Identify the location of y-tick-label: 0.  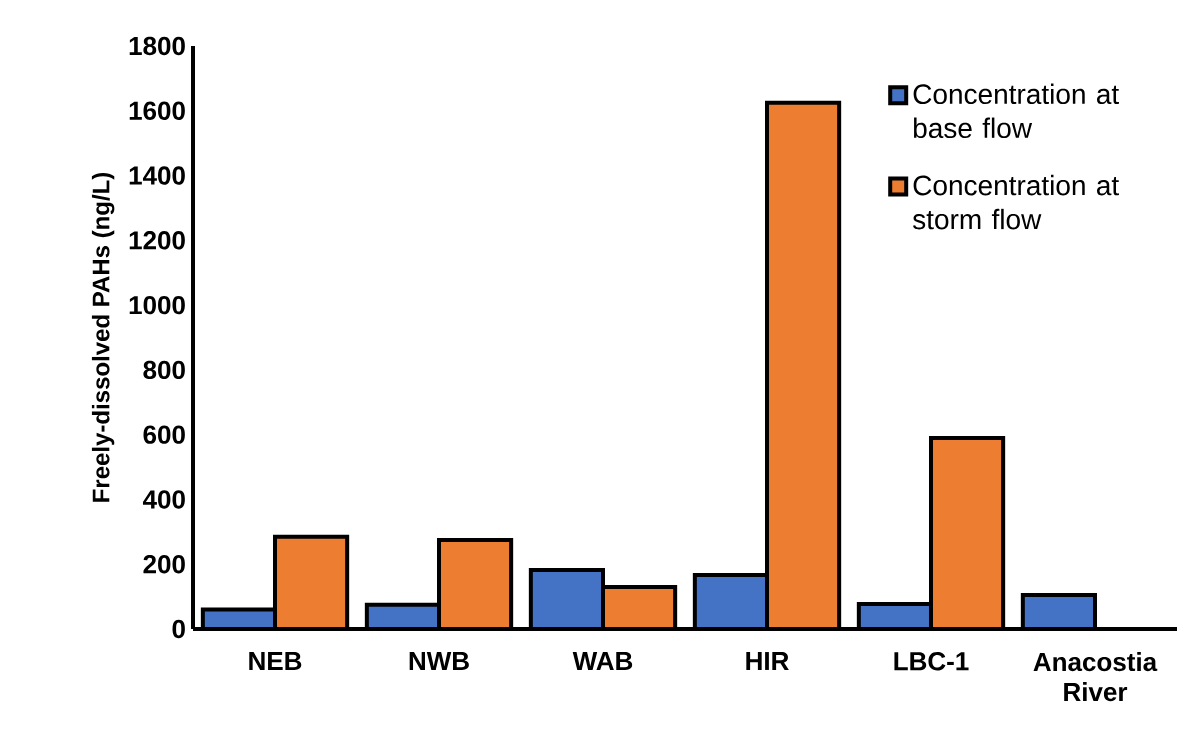
(178, 629).